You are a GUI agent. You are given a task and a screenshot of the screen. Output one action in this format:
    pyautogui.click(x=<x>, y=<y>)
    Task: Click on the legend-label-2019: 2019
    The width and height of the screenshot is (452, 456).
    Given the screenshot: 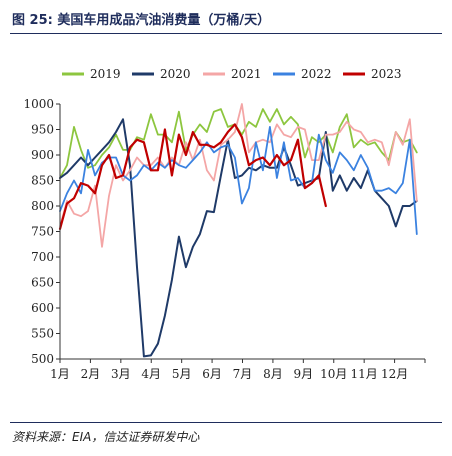 What is the action you would take?
    pyautogui.click(x=105, y=74)
    